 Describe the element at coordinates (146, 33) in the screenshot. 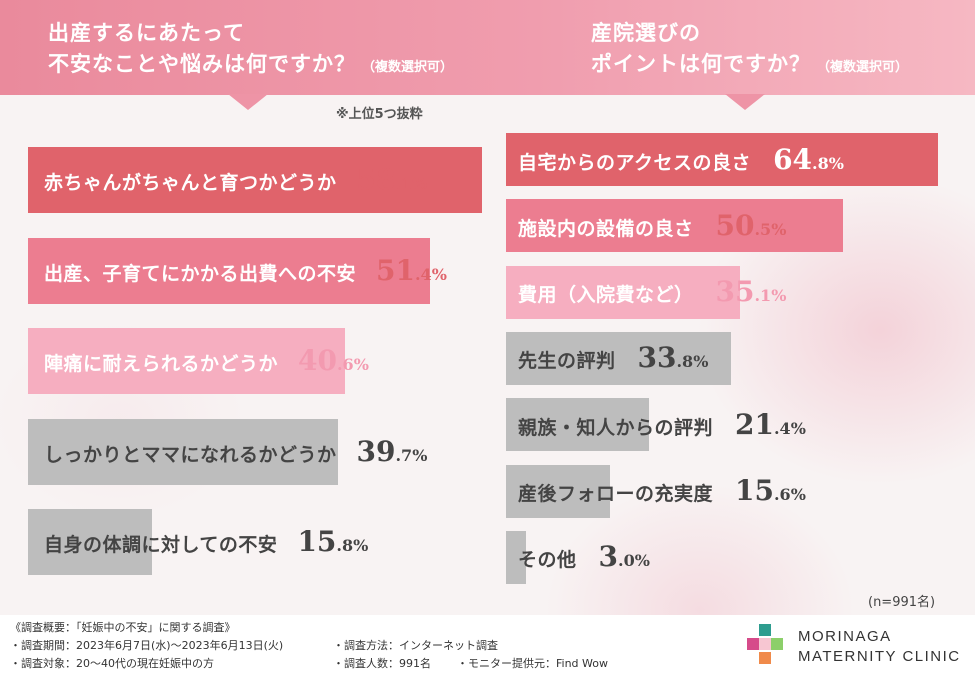

I see `left-title-line1: 出産するにあたって` at that location.